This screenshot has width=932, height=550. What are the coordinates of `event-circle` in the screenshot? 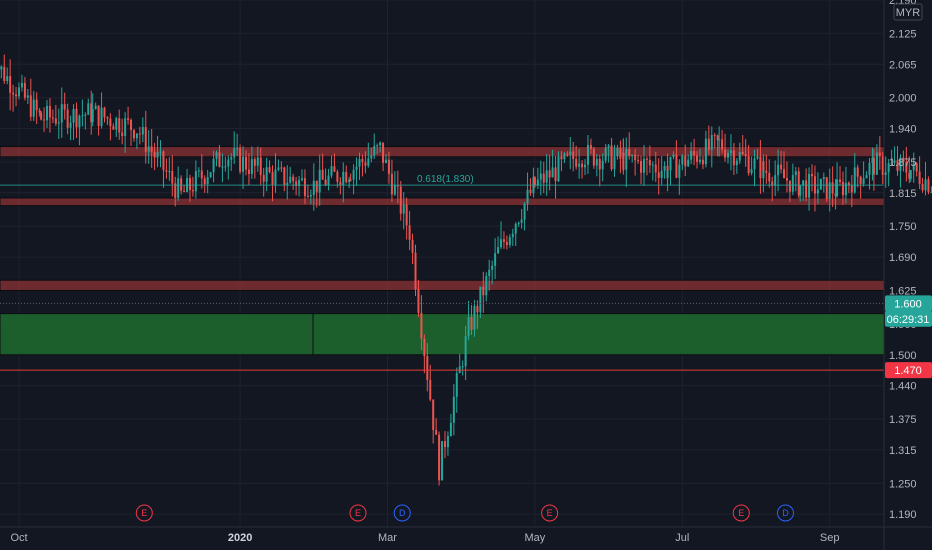 It's located at (785, 513).